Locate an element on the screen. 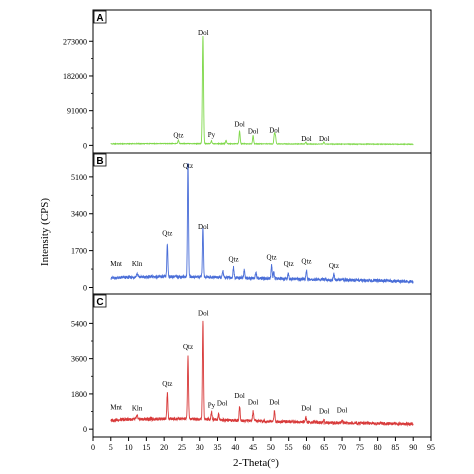  y-tick-label: 5400 is located at coordinates (79, 323).